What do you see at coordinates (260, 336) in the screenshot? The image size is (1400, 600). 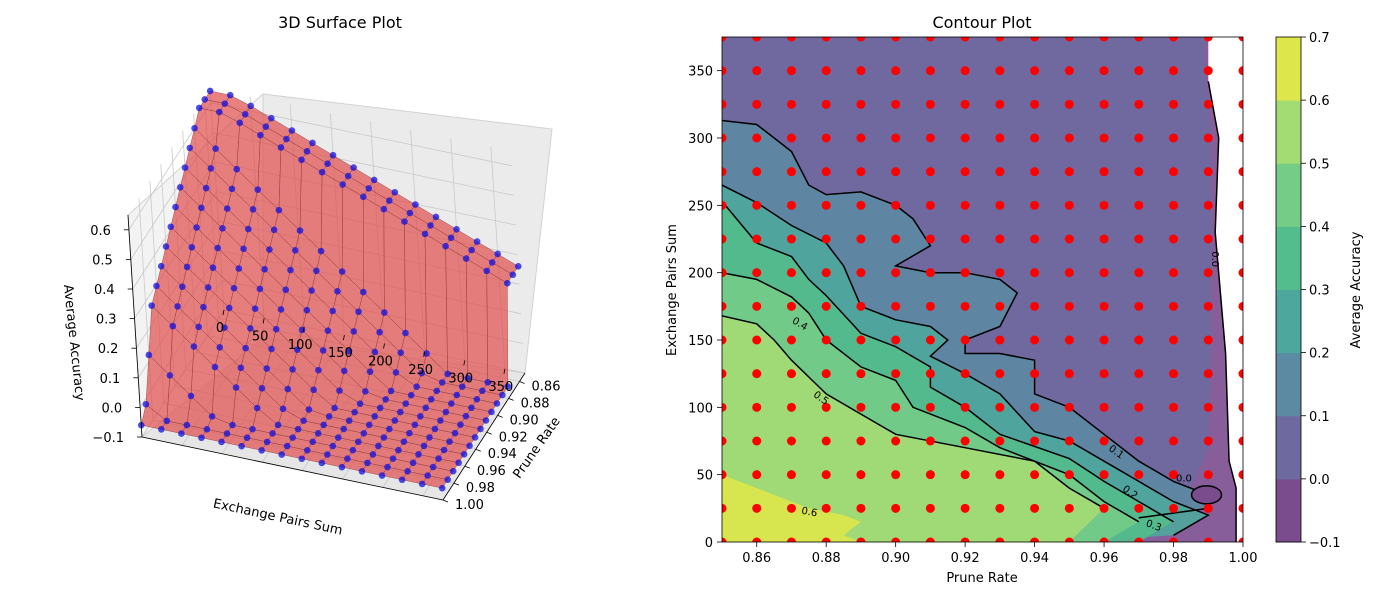 I see `x-tick-label: 50` at bounding box center [260, 336].